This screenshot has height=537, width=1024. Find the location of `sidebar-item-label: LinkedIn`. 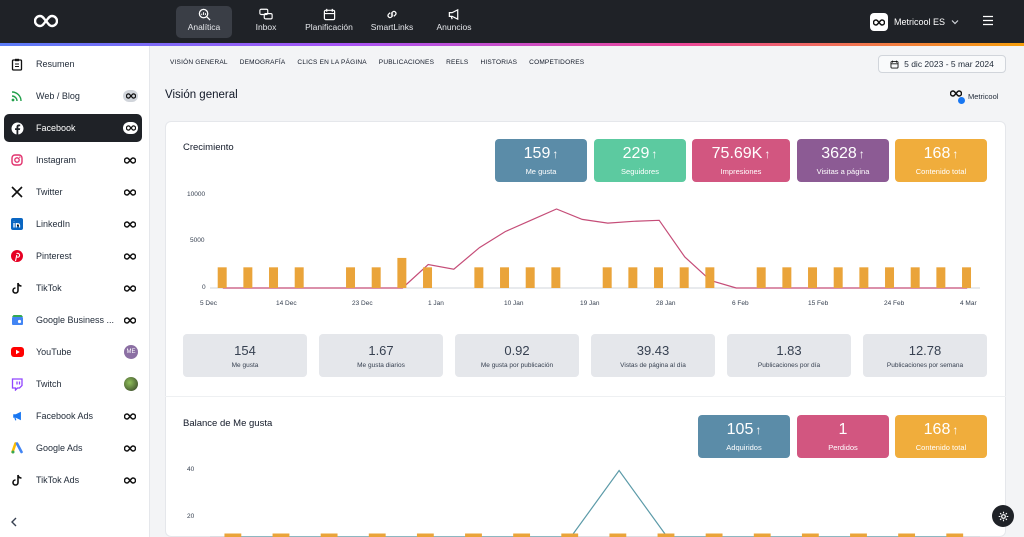

sidebar-item-label: LinkedIn is located at coordinates (53, 224).